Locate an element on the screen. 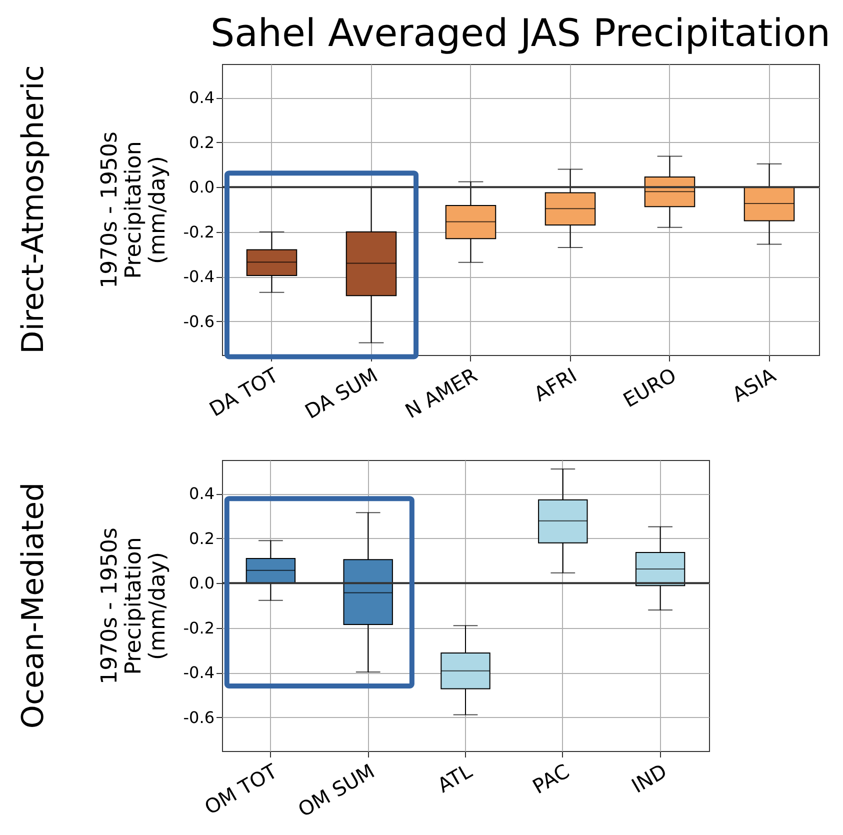 Image resolution: width=843 pixels, height=835 pixels. x-tick-label: DA TOT is located at coordinates (244, 392).